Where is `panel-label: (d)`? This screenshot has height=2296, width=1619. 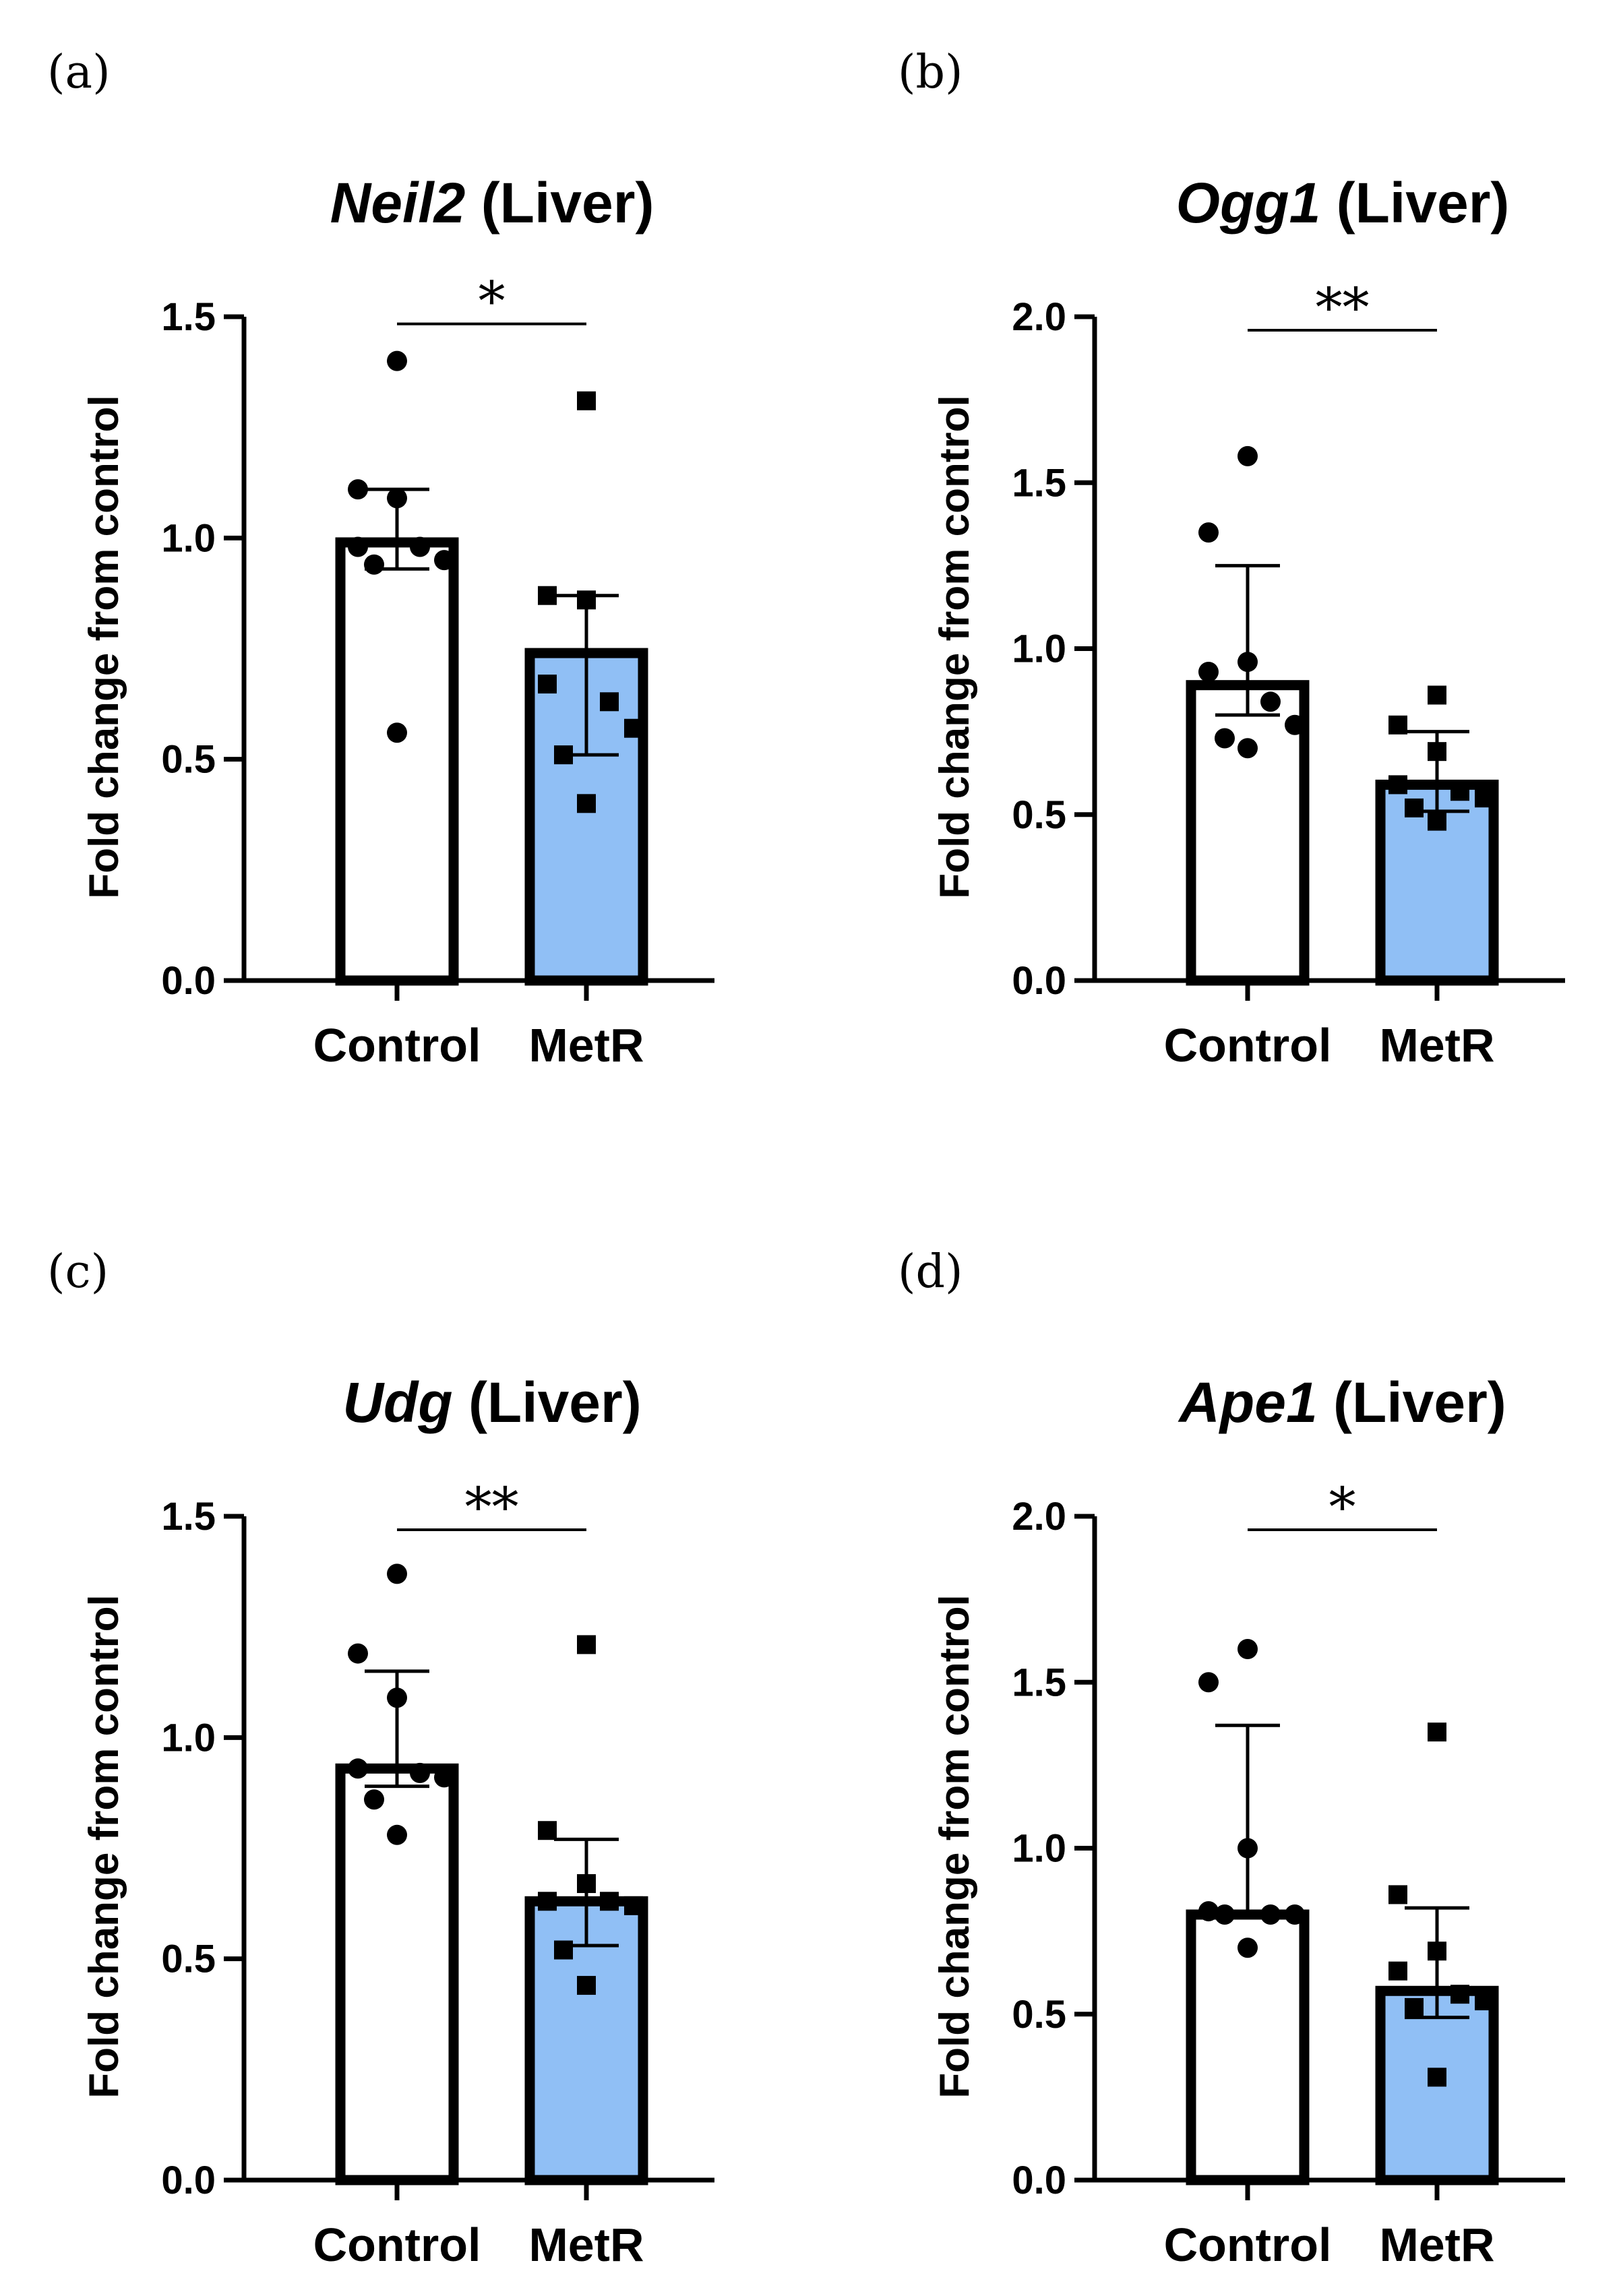 panel-label: (d) is located at coordinates (930, 1272).